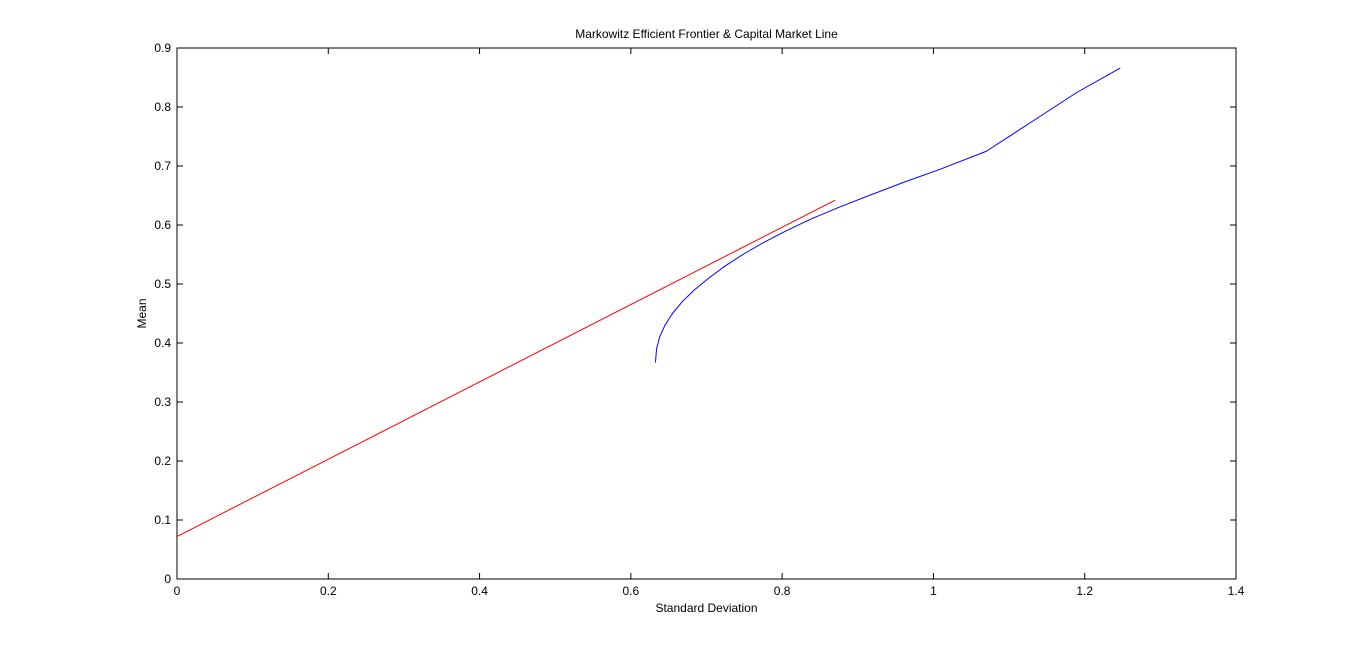 Image resolution: width=1366 pixels, height=651 pixels. Describe the element at coordinates (162, 166) in the screenshot. I see `y-tick-label: 0.7` at that location.